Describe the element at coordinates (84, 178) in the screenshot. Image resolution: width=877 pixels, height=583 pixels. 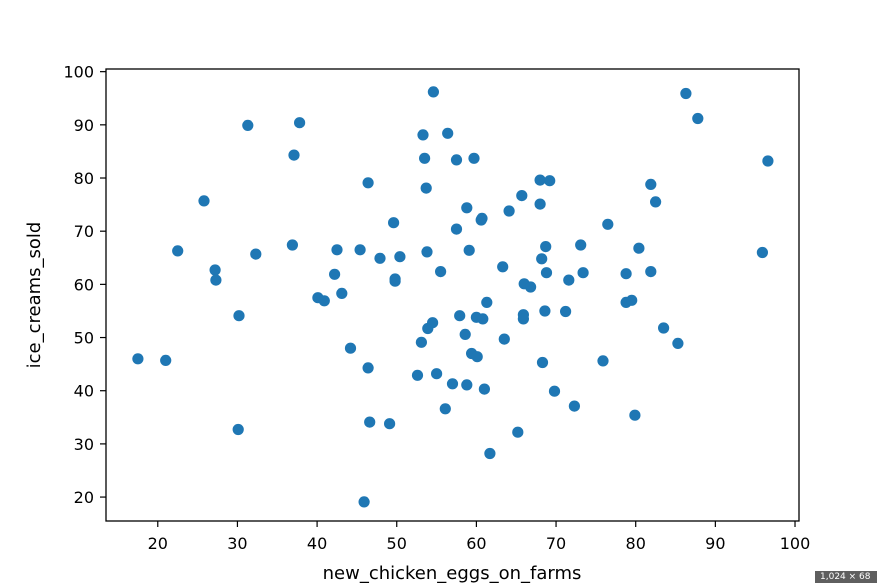
I see `y-tick-label-80: 80` at that location.